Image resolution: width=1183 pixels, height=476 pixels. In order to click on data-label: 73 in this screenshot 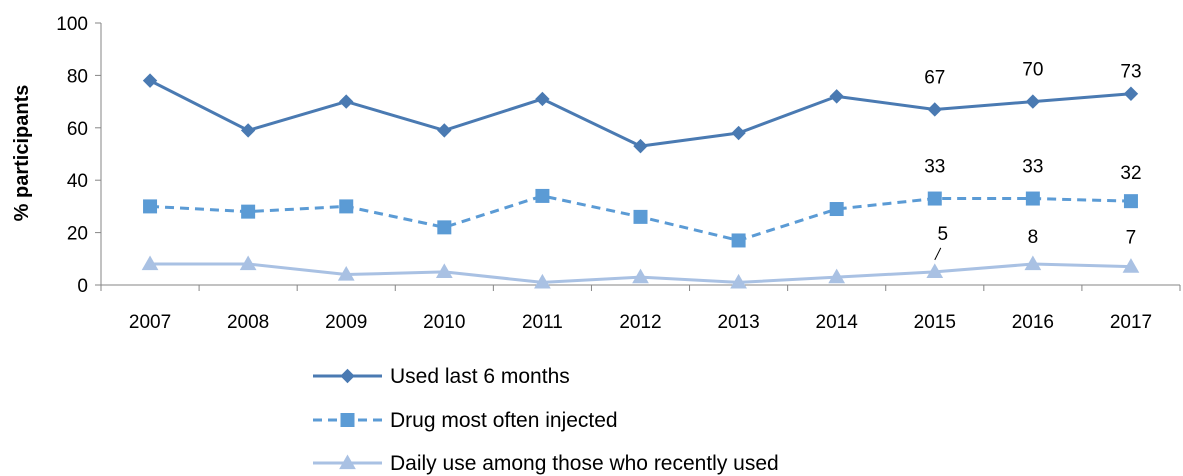, I will do `click(1130, 72)`.